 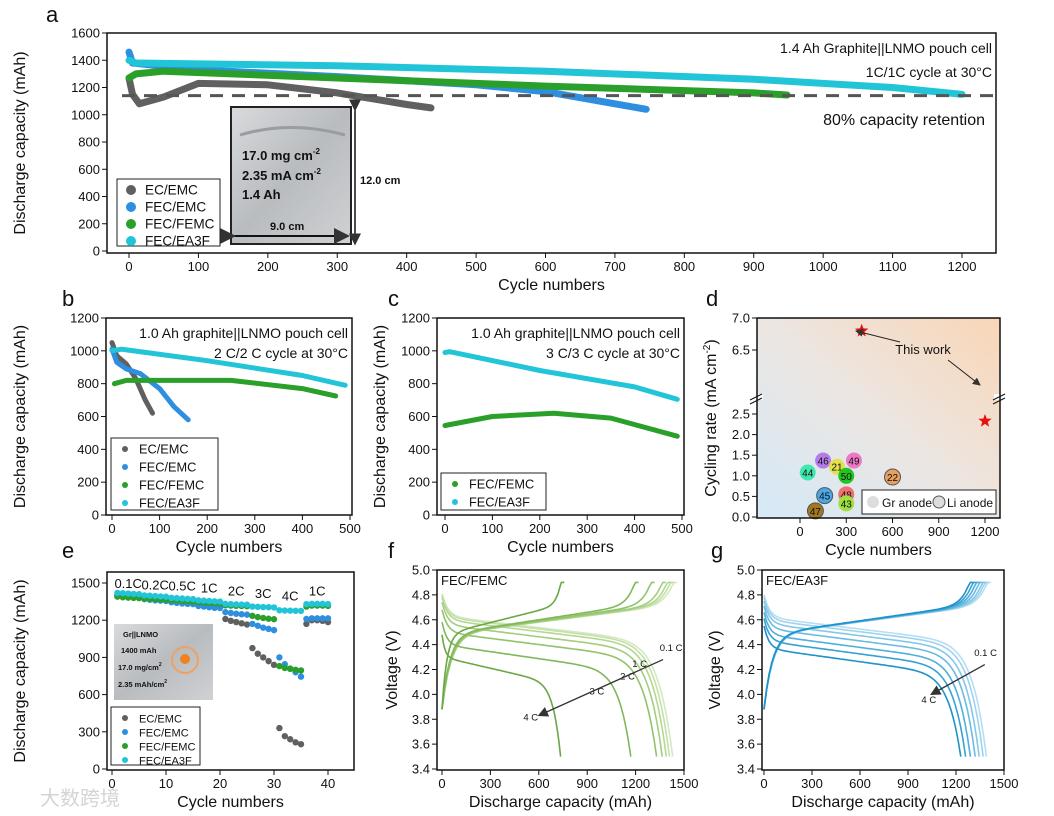 I want to click on reference-point: 43, so click(x=846, y=503).